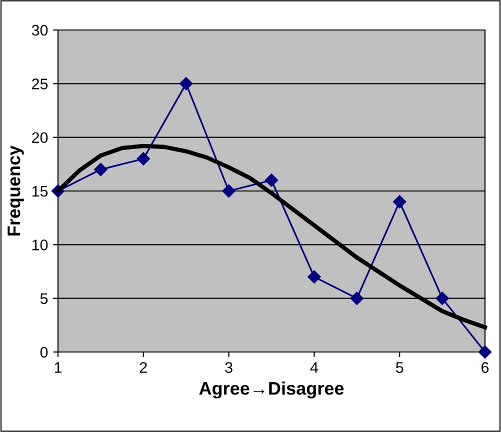 The width and height of the screenshot is (501, 432). What do you see at coordinates (44, 298) in the screenshot?
I see `y-tick-label: 5` at bounding box center [44, 298].